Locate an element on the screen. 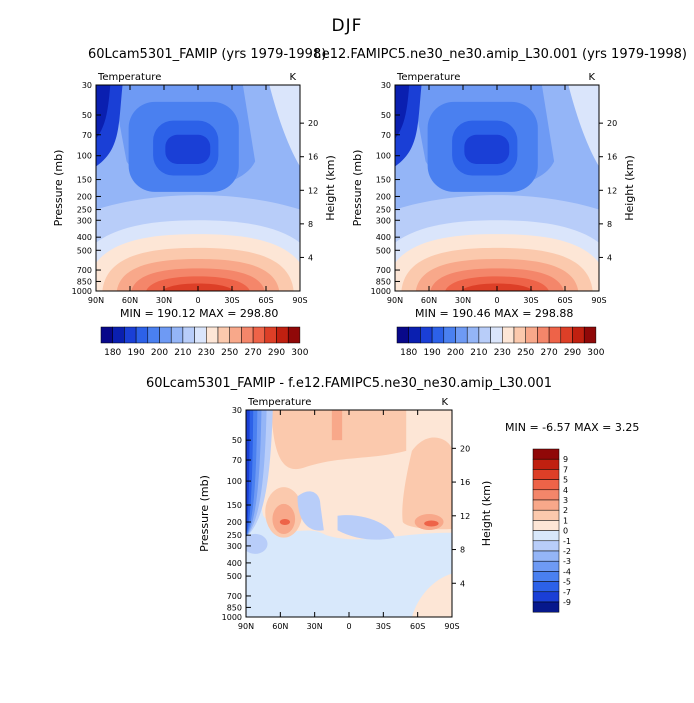 Image resolution: width=694 pixels, height=703 pixels. panel-2-min-max: MIN = 190.46 MAX = 298.88 is located at coordinates (494, 313).